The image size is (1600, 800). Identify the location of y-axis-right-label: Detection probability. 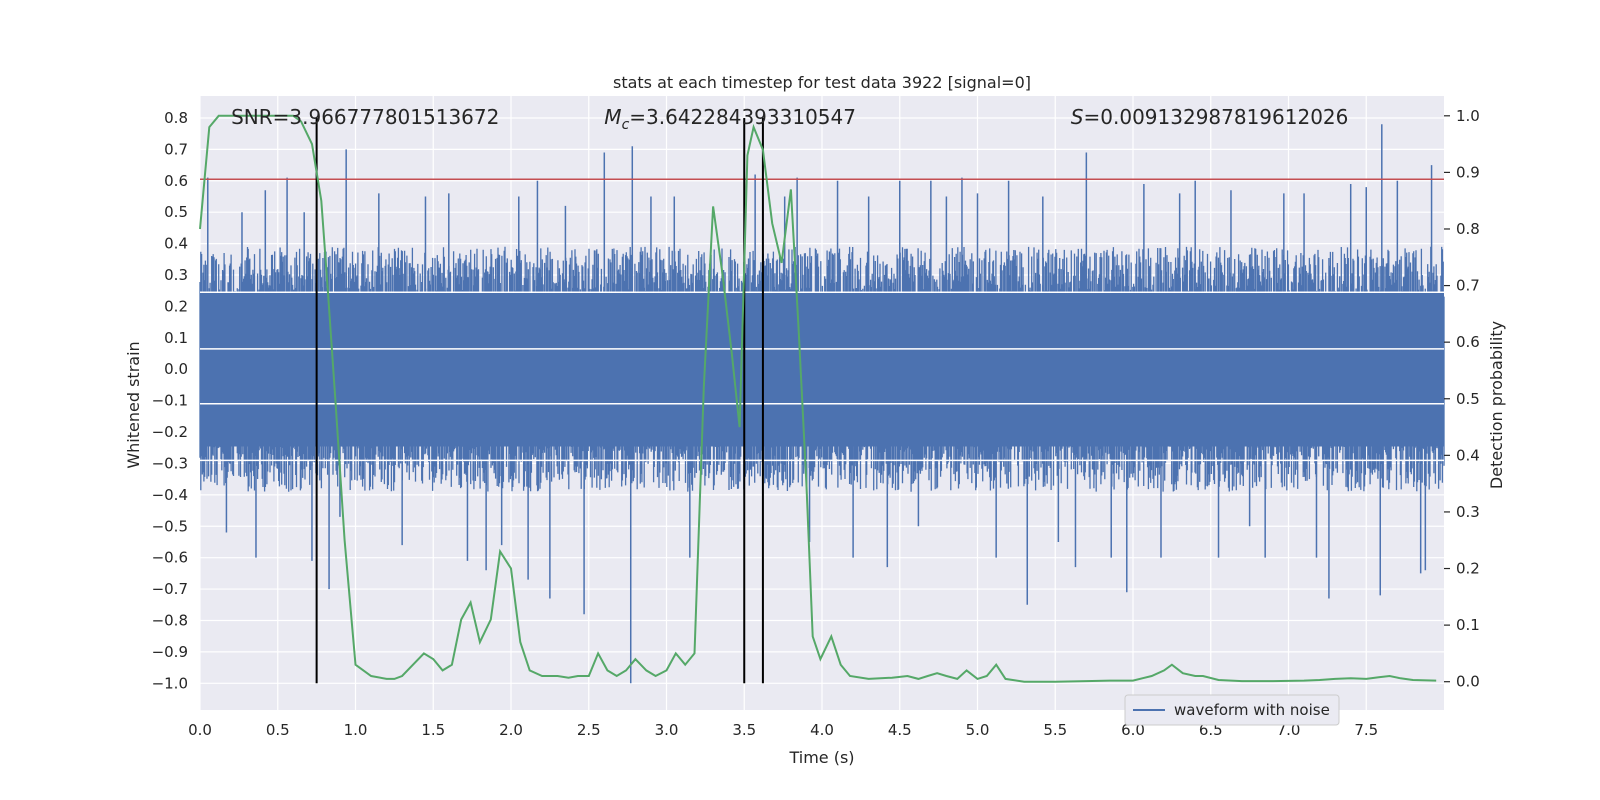
(1496, 405).